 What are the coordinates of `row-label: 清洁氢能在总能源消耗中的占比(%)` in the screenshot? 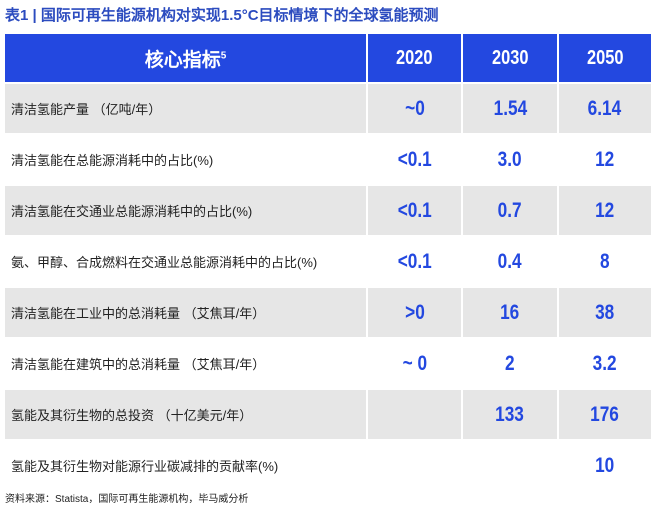 It's located at (186, 159).